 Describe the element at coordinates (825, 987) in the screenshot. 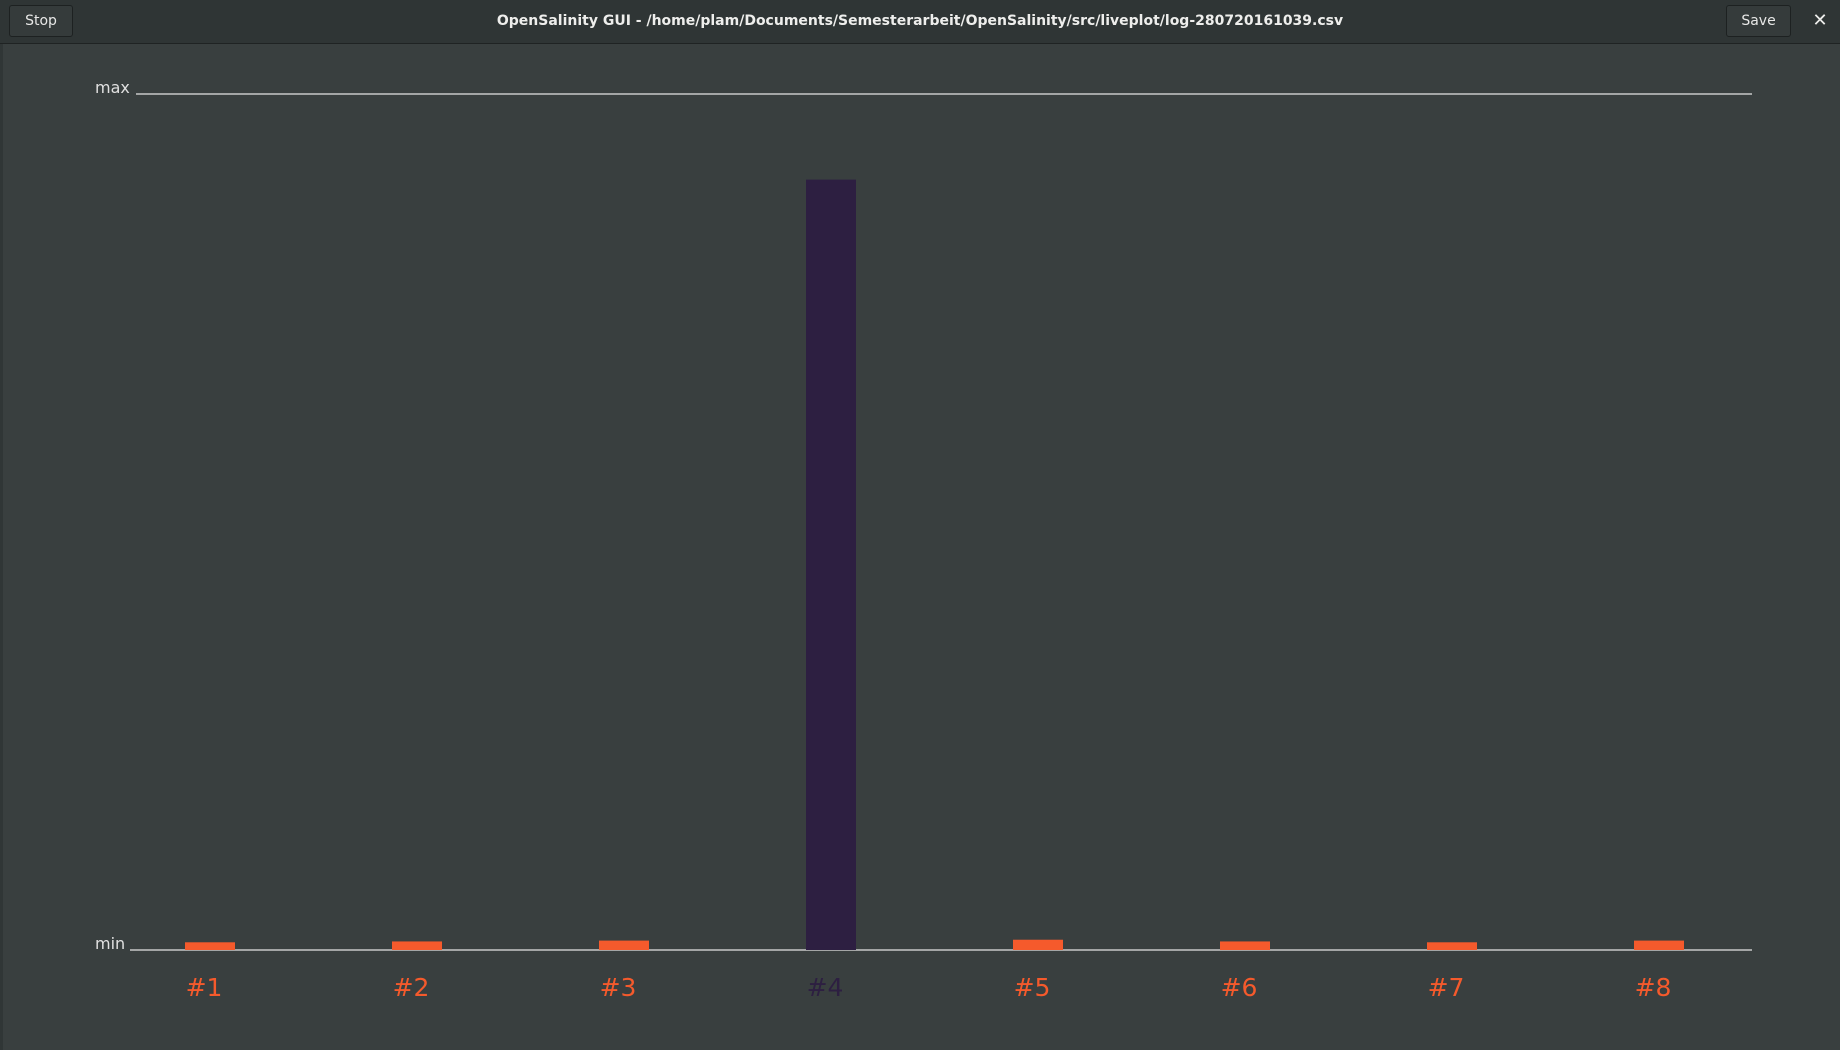

I see `x-label-4: #4` at that location.